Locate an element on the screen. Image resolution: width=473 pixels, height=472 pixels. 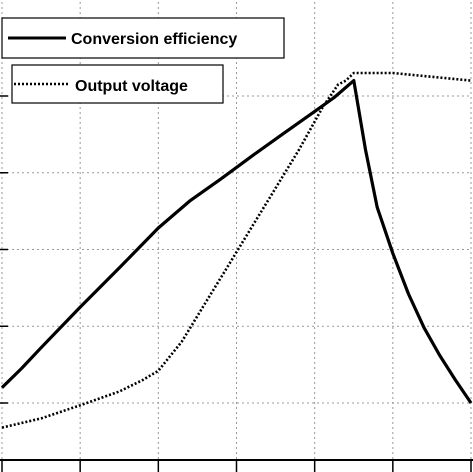
legend-label-conversion-efficiency: Conversion efficiency is located at coordinates (154, 39).